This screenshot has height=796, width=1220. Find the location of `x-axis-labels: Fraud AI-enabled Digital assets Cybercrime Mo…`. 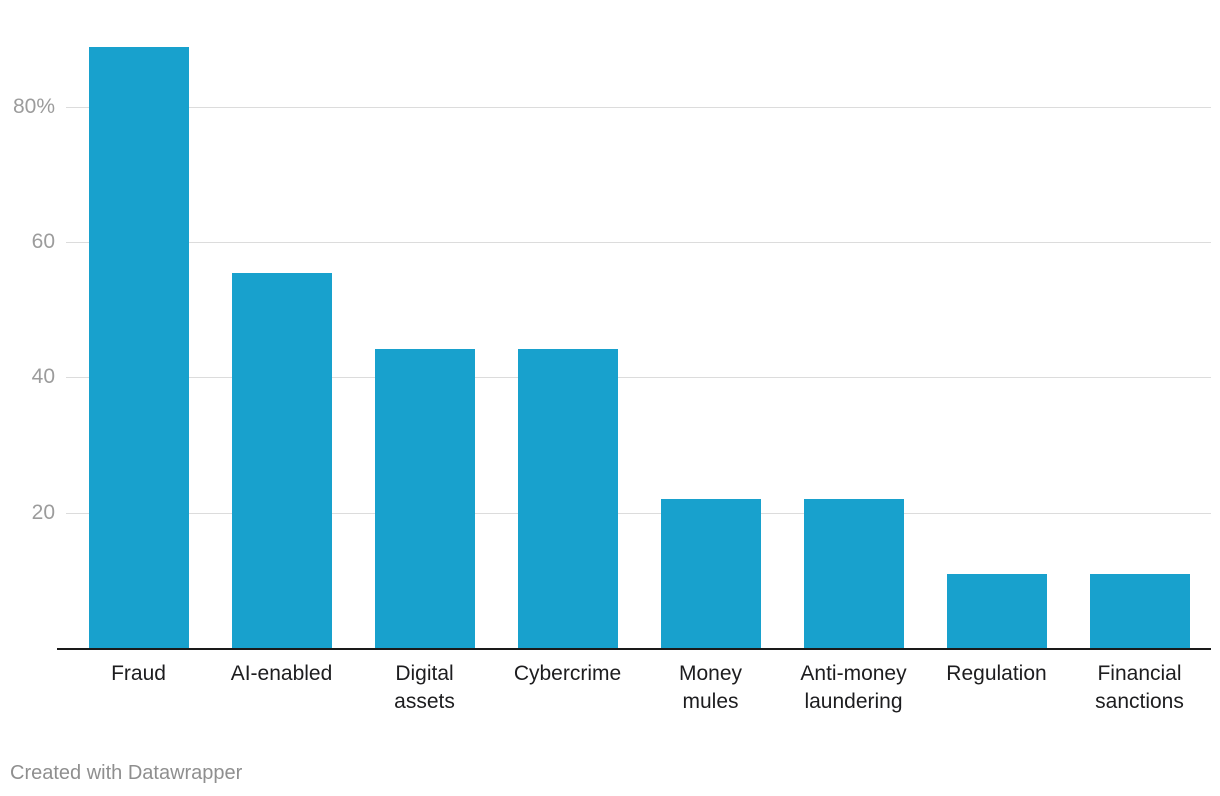

x-axis-labels: Fraud AI-enabled Digital assets Cybercrime Mo… is located at coordinates (639, 688).